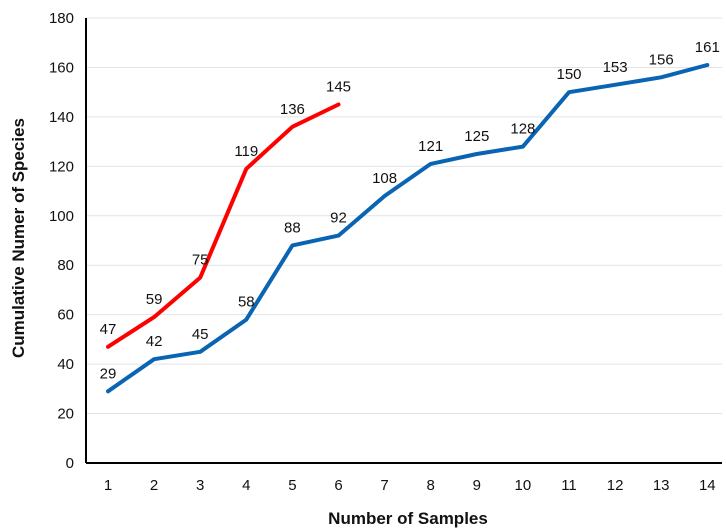 This screenshot has width=726, height=531. Describe the element at coordinates (338, 218) in the screenshot. I see `data-label-series-2-x6: 92` at that location.